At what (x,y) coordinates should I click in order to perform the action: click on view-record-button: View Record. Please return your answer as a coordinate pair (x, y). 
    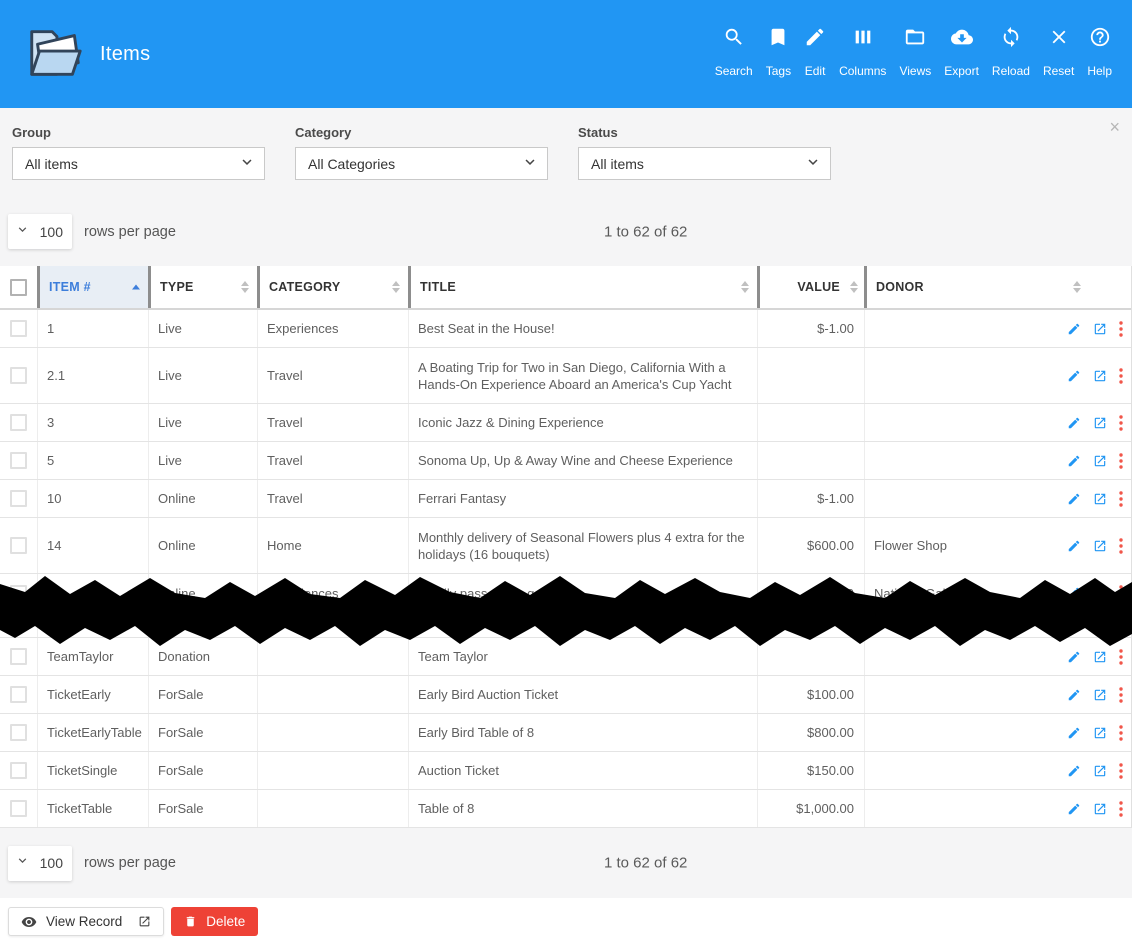
    Looking at the image, I should click on (86, 921).